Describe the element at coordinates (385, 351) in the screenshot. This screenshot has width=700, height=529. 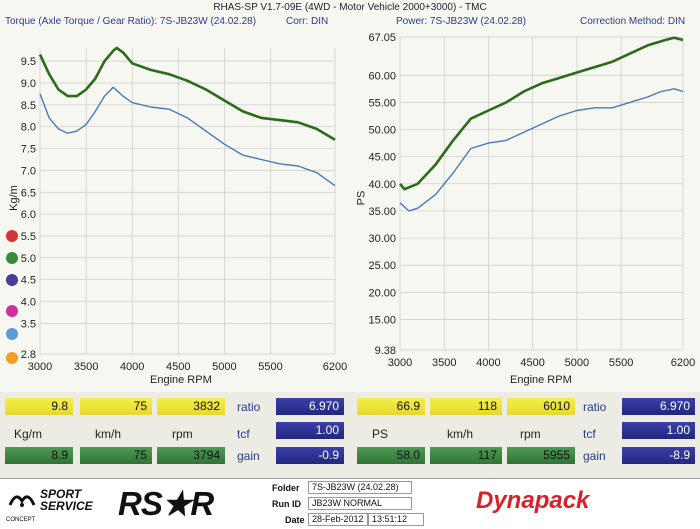
I see `power-y-tick-label: 9.38` at that location.